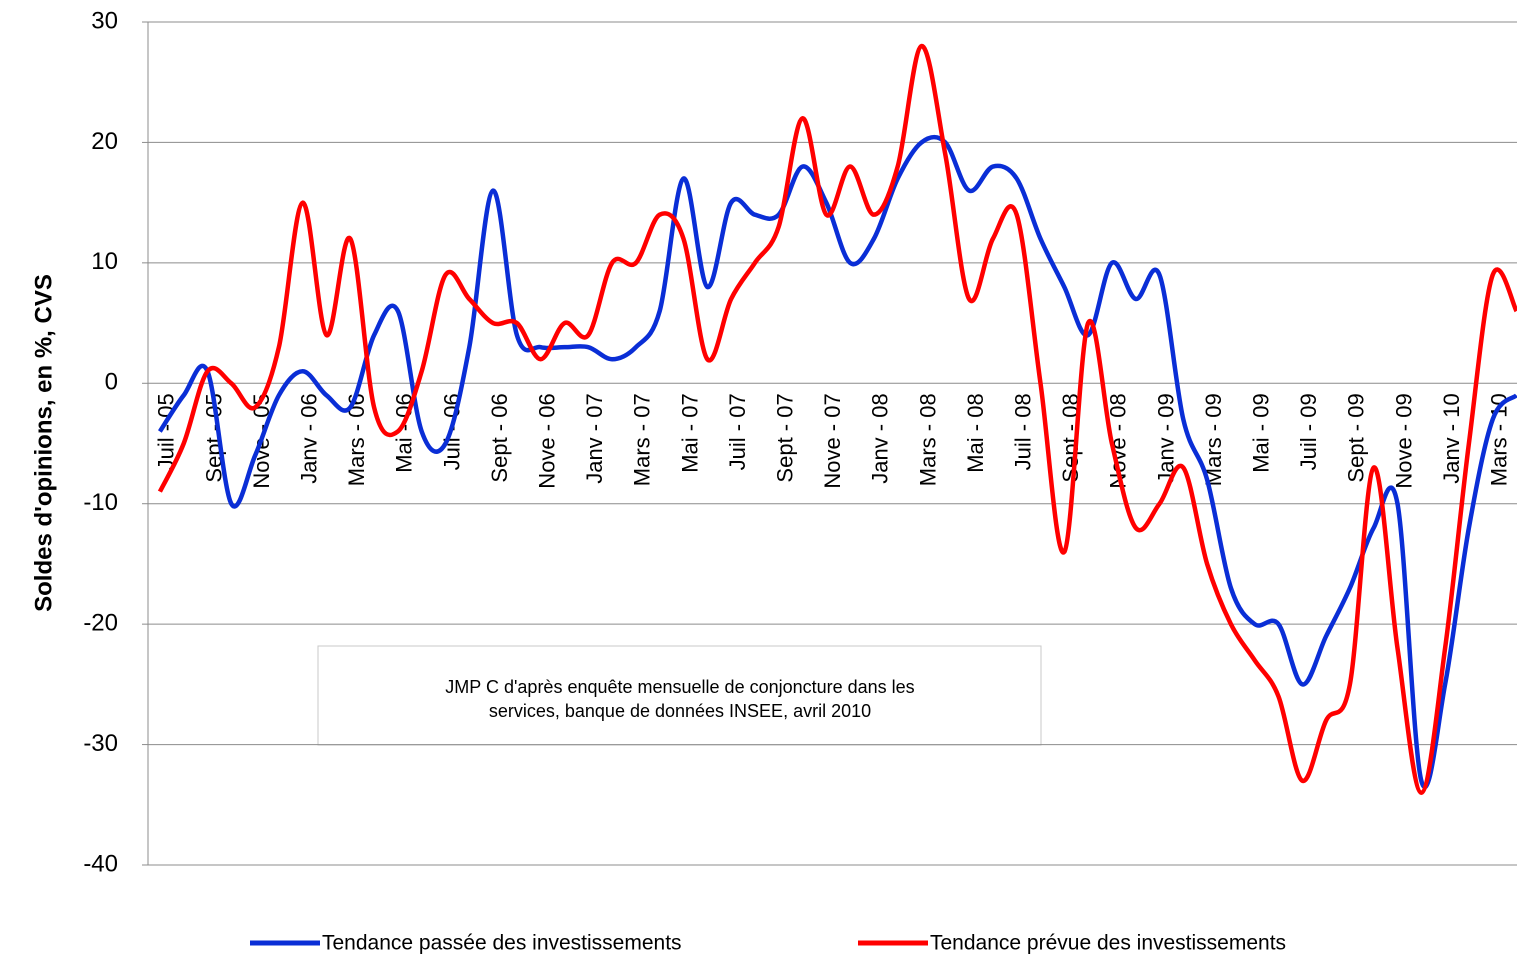 The height and width of the screenshot is (958, 1517). Describe the element at coordinates (547, 440) in the screenshot. I see `x-tick-label: Nove - 06` at that location.